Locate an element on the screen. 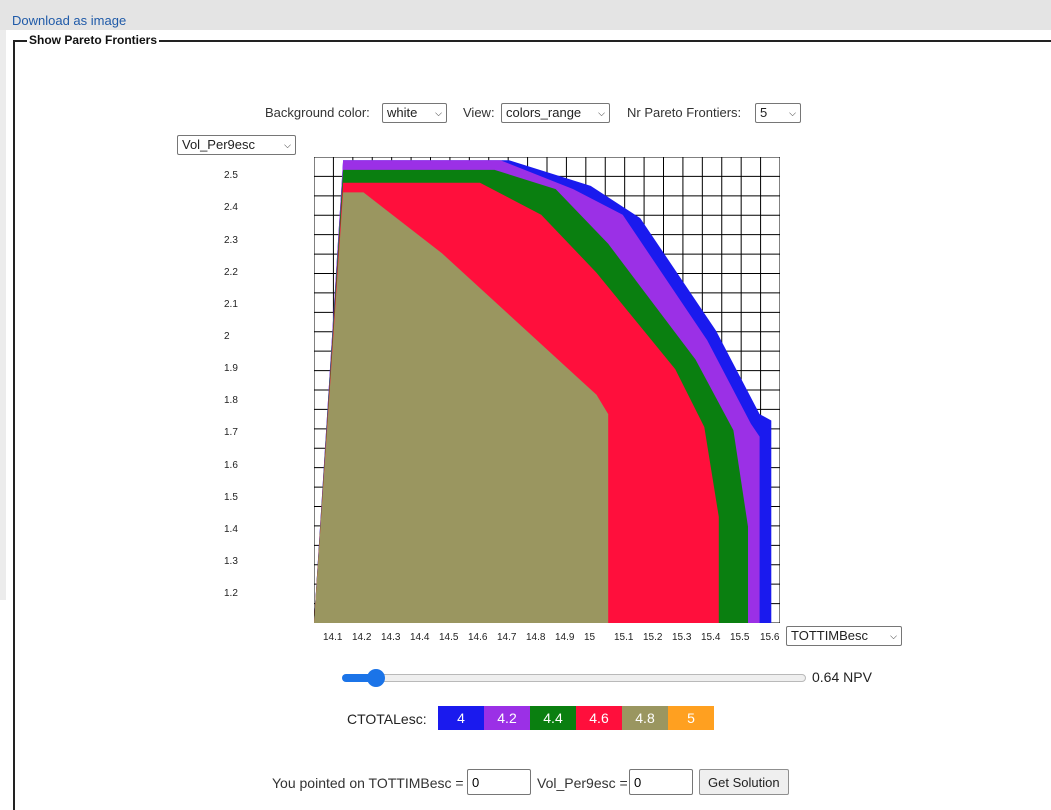 The height and width of the screenshot is (810, 1051). legend-swatch: 5 is located at coordinates (691, 718).